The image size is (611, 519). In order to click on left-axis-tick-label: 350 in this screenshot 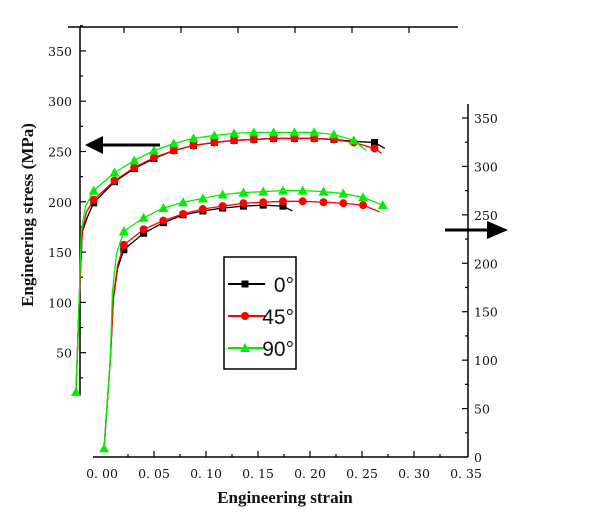, I will do `click(60, 51)`.